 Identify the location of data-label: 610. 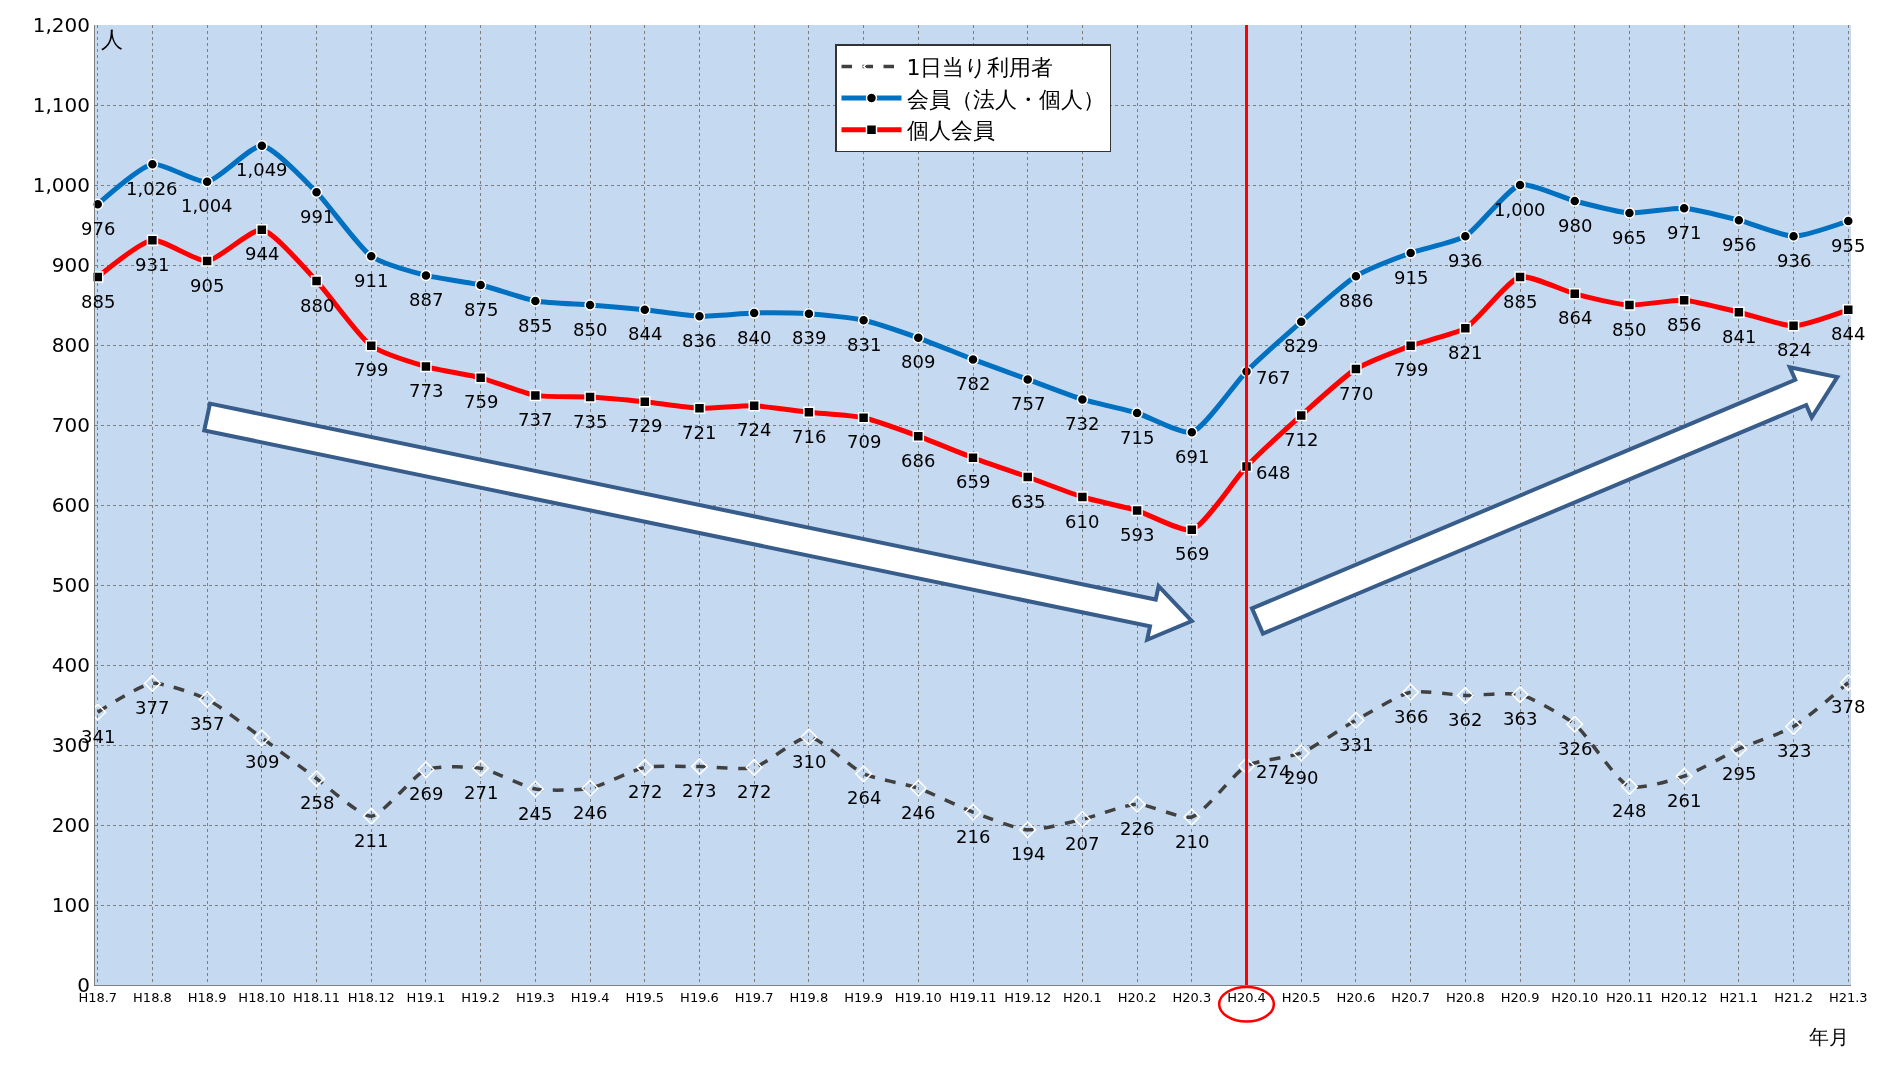
(1082, 521).